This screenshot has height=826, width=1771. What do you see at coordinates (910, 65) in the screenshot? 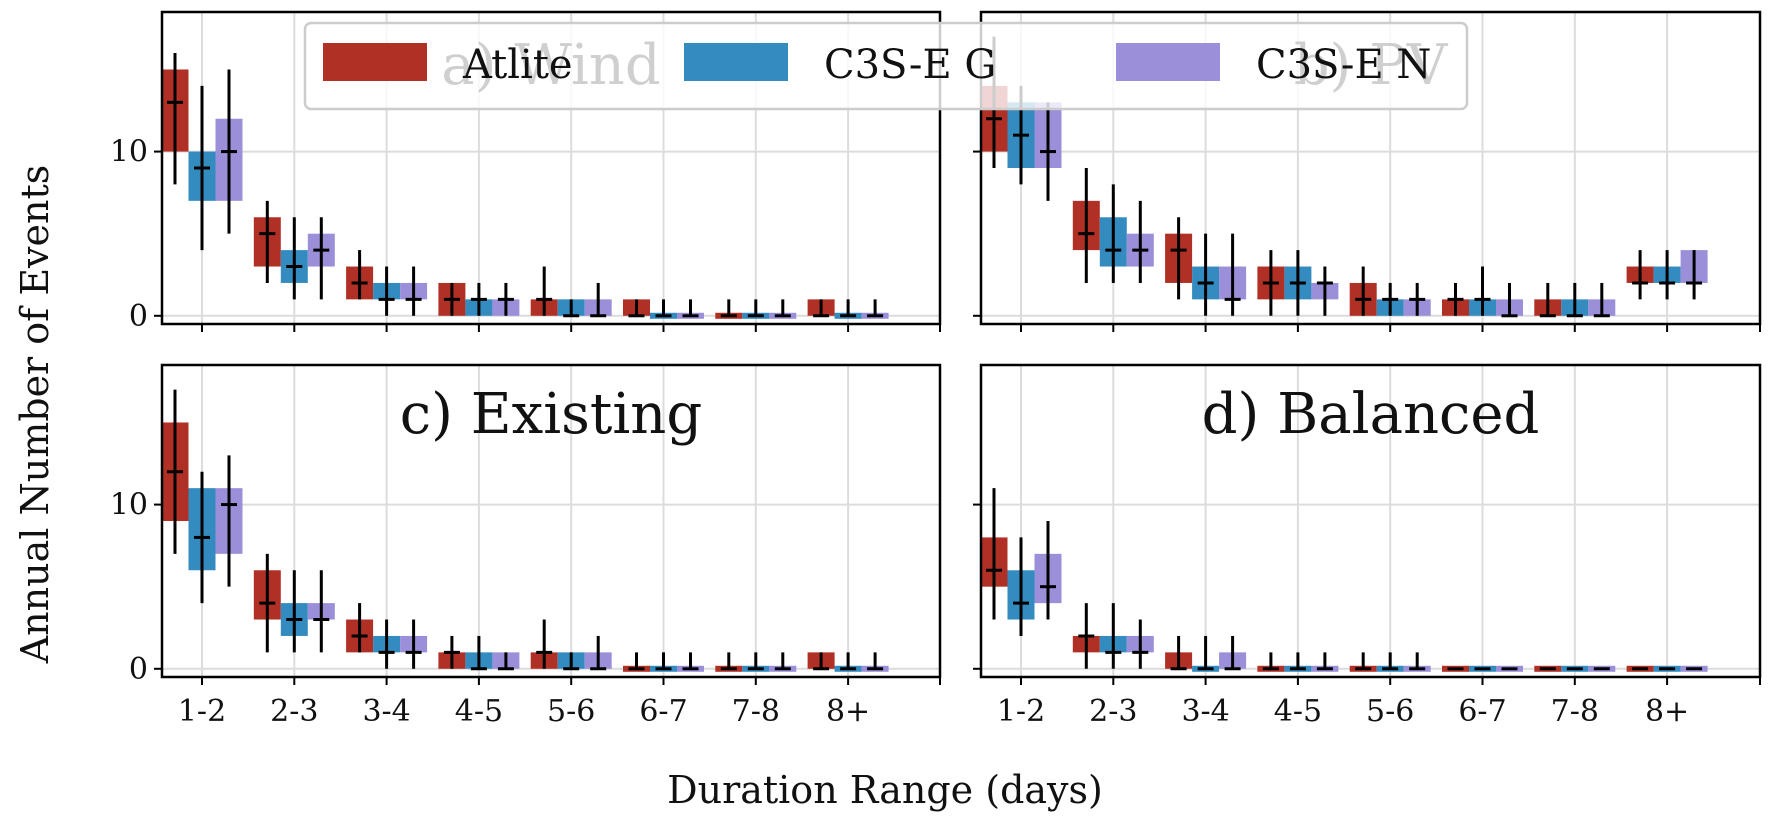
I see `legend-label: C3S-E G` at bounding box center [910, 65].